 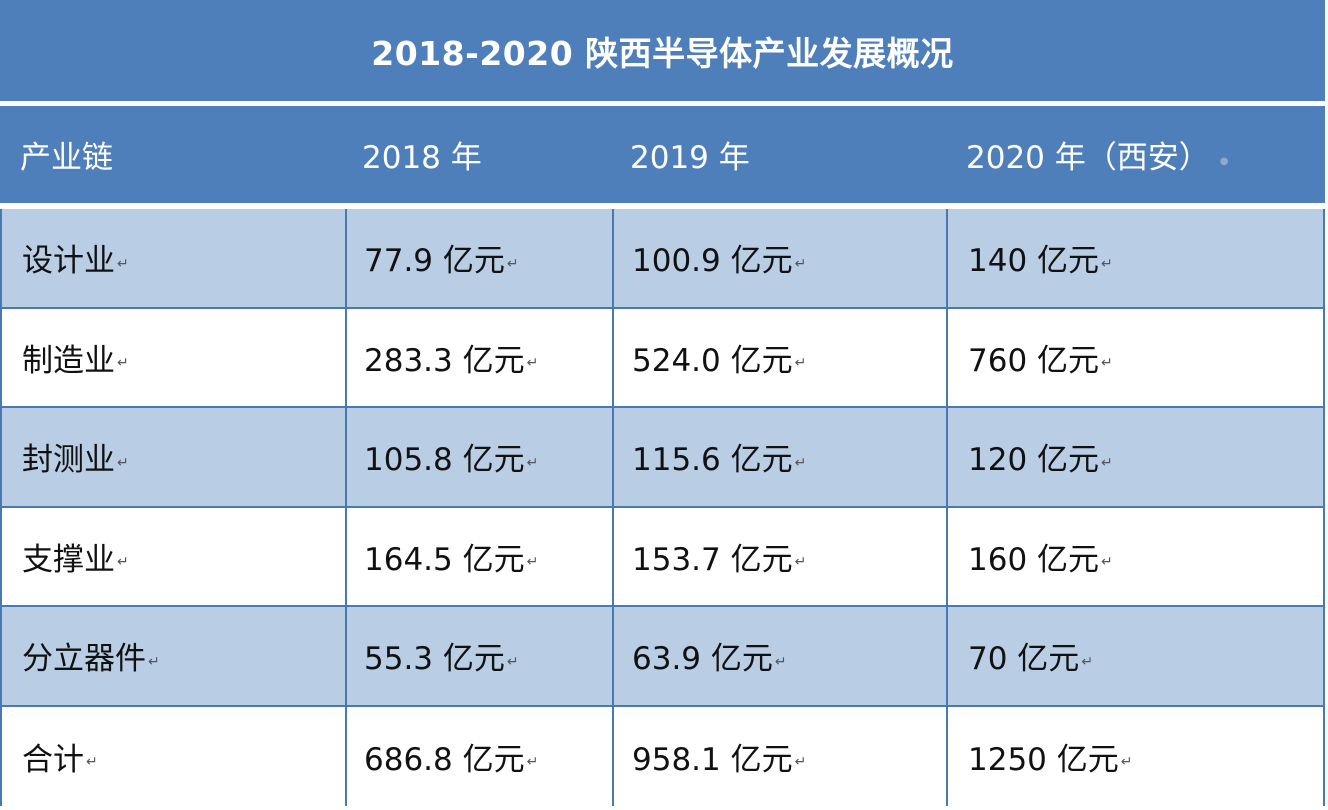 I want to click on value-cell: 164.5 亿元 ↵, so click(x=451, y=557).